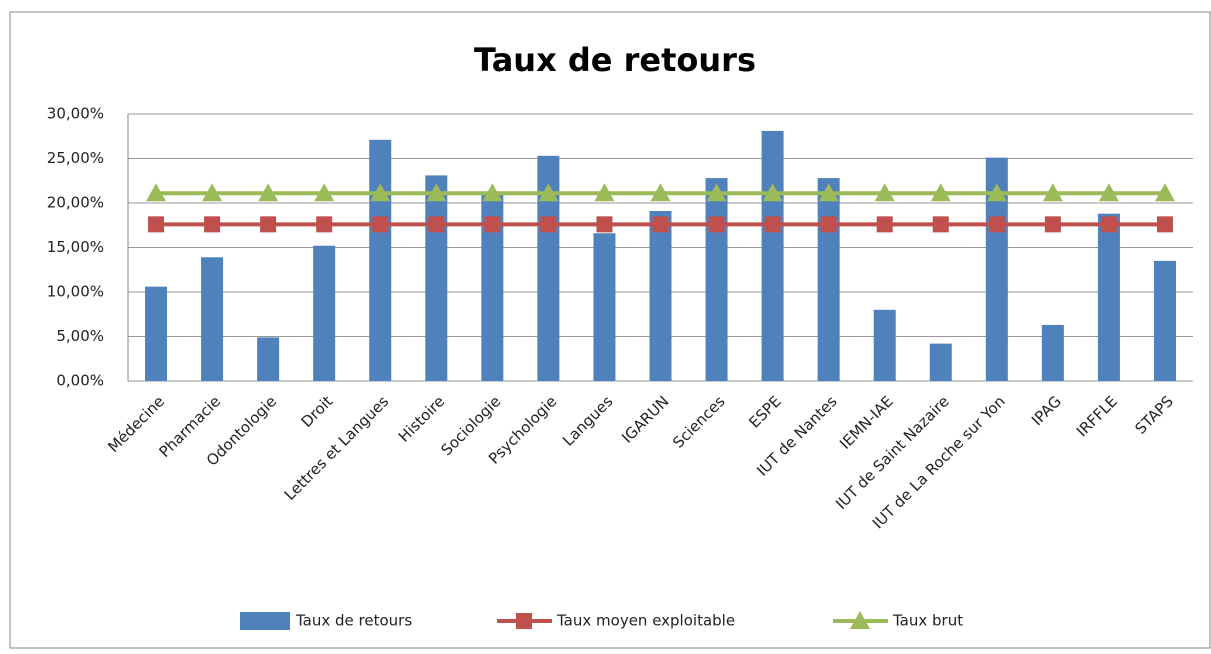  I want to click on legend-swatch, so click(265, 621).